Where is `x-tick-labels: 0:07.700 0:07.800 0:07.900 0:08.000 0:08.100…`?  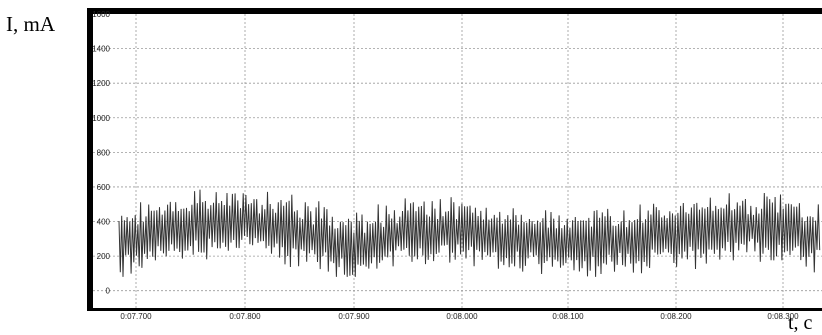
x-tick-labels: 0:07.700 0:07.800 0:07.900 0:08.000 0:08.100… is located at coordinates (459, 316).